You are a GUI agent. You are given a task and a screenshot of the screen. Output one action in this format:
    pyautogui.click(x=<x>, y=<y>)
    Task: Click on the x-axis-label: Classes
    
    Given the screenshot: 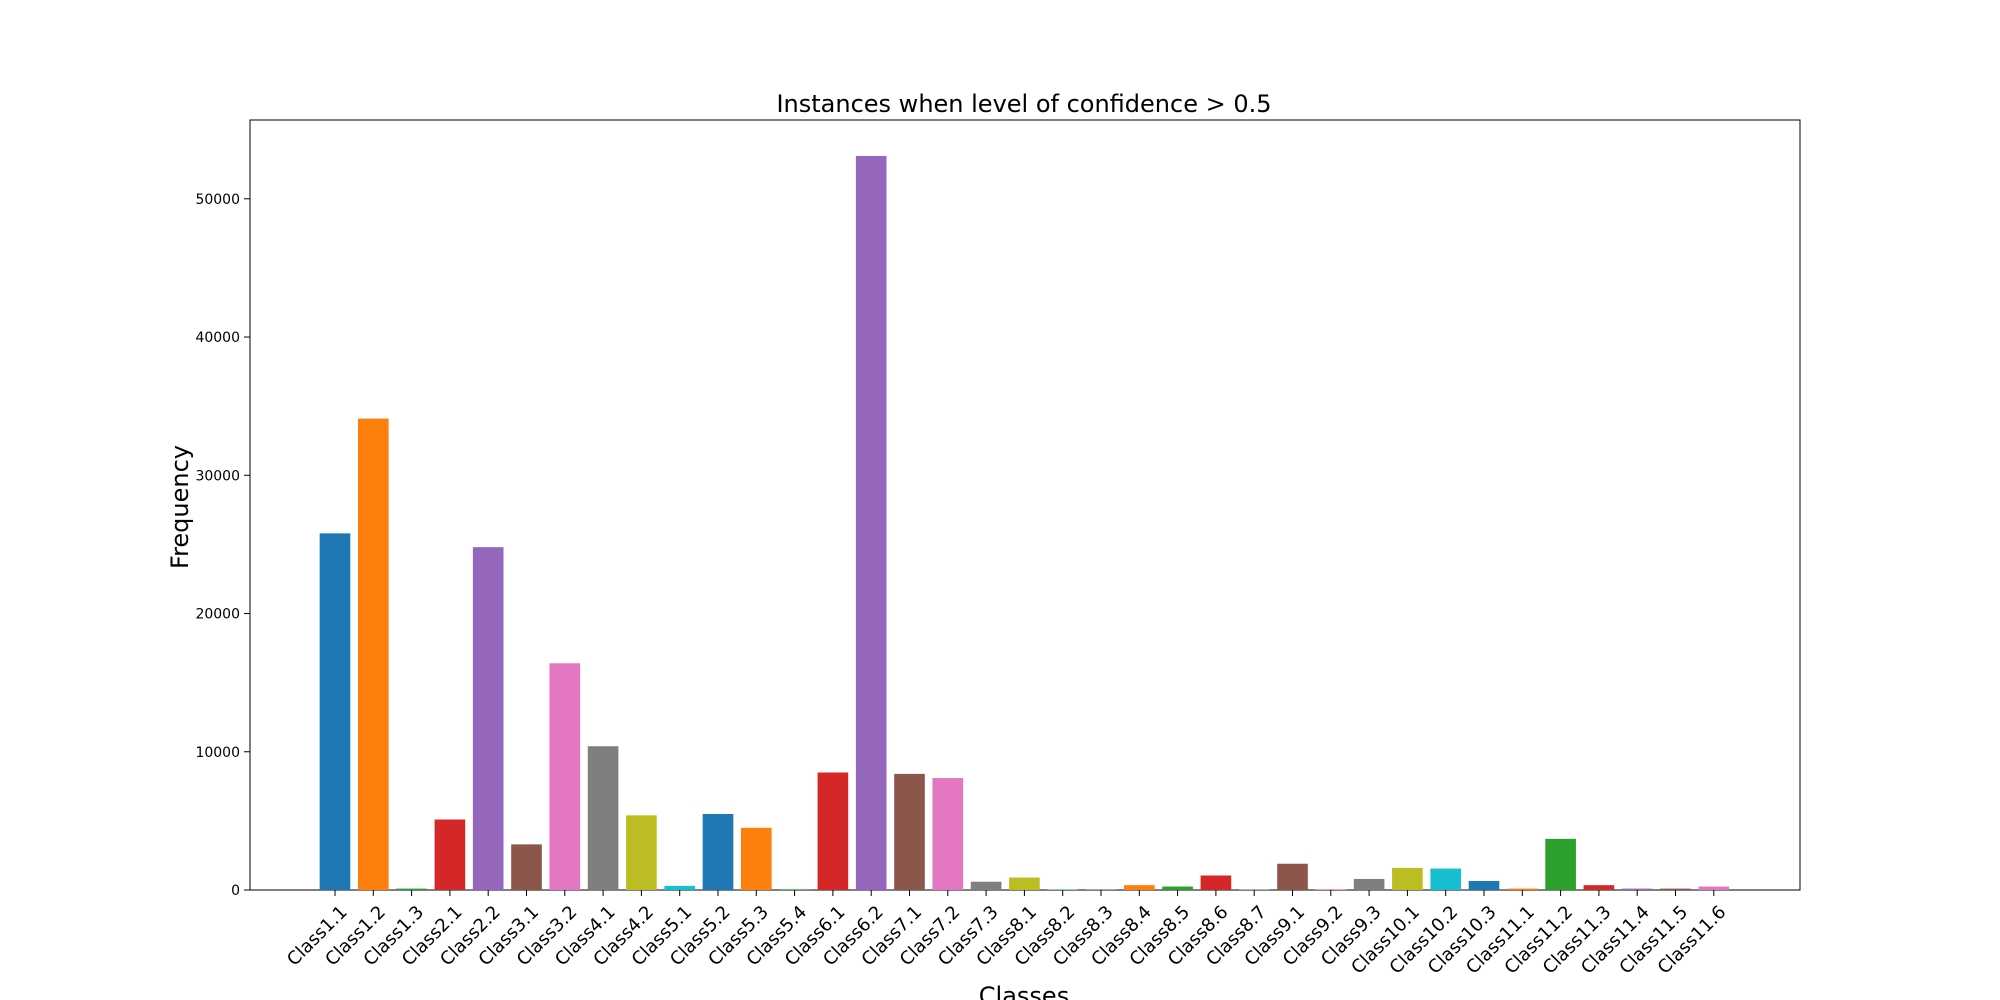 What is the action you would take?
    pyautogui.click(x=1024, y=991)
    